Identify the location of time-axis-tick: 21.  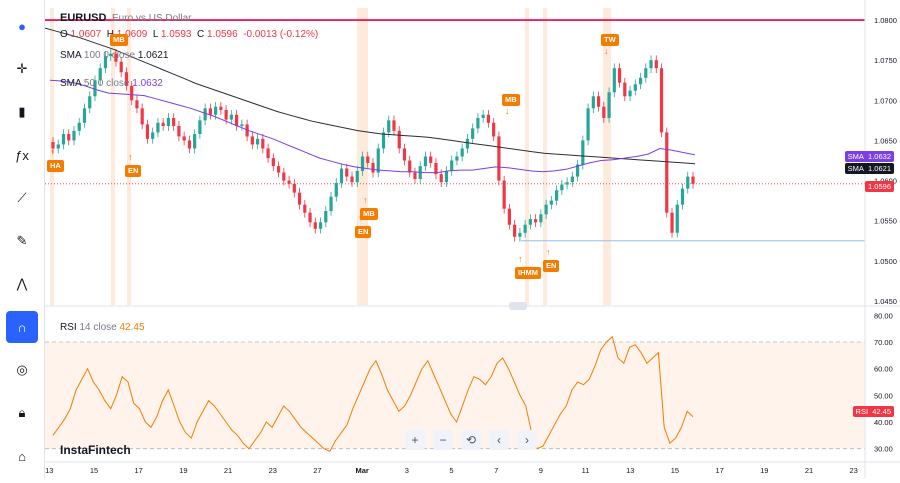
(809, 470).